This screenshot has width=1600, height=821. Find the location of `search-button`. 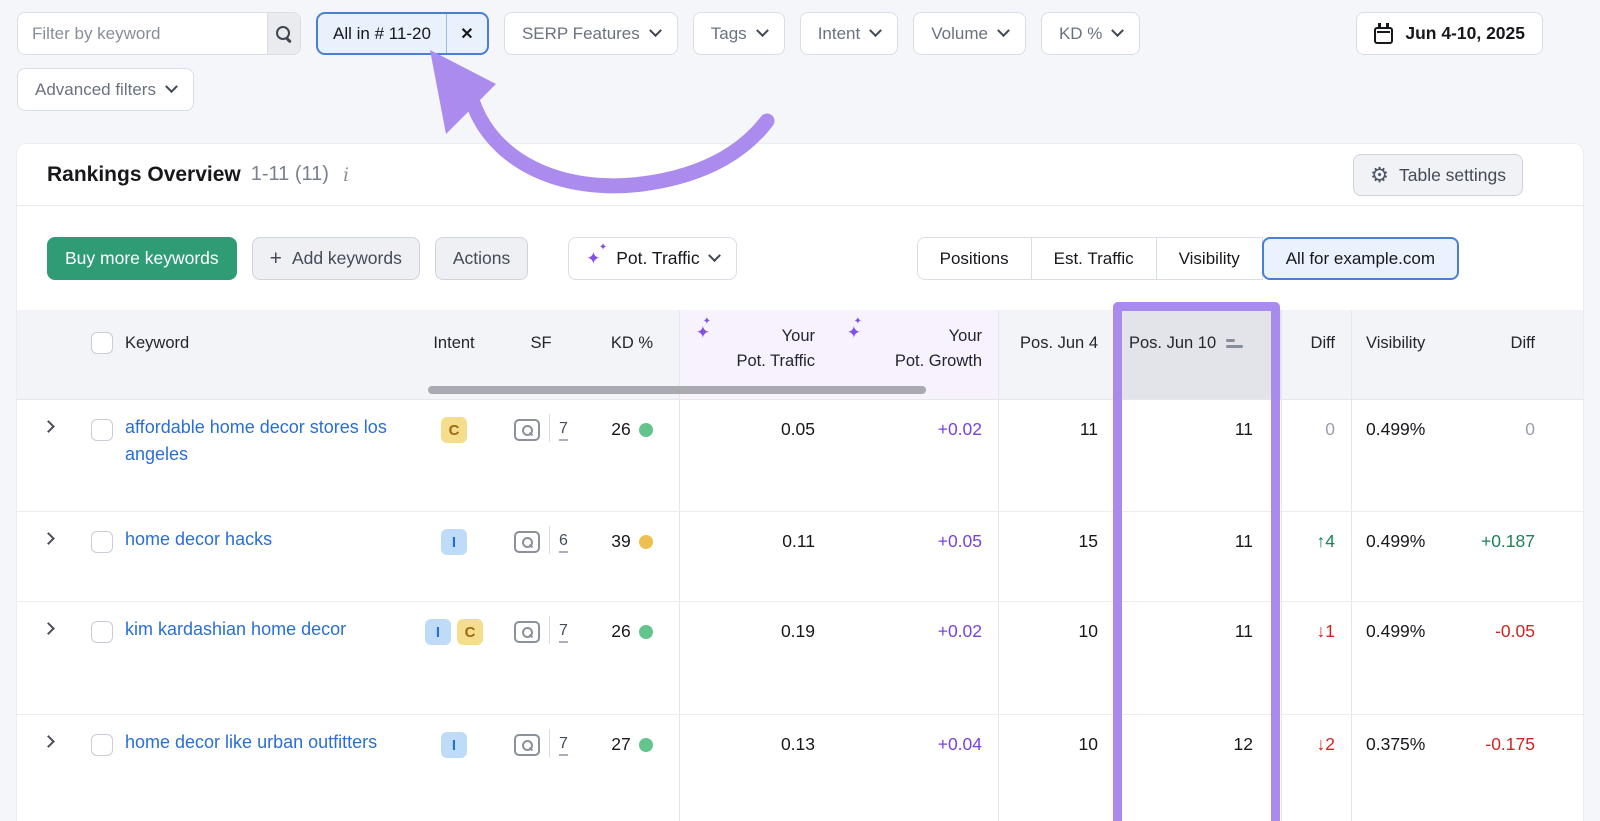

search-button is located at coordinates (283, 33).